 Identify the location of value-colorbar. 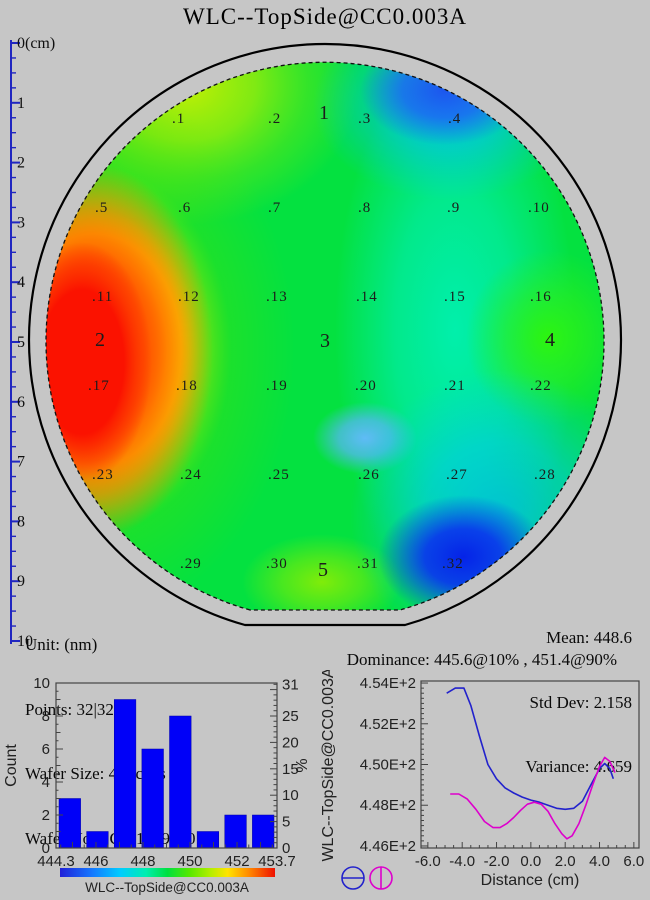
(167, 872).